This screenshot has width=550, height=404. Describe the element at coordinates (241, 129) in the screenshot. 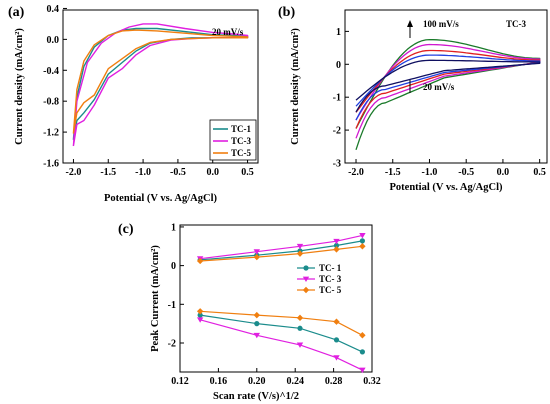

I see `legend-label: TC-1` at that location.